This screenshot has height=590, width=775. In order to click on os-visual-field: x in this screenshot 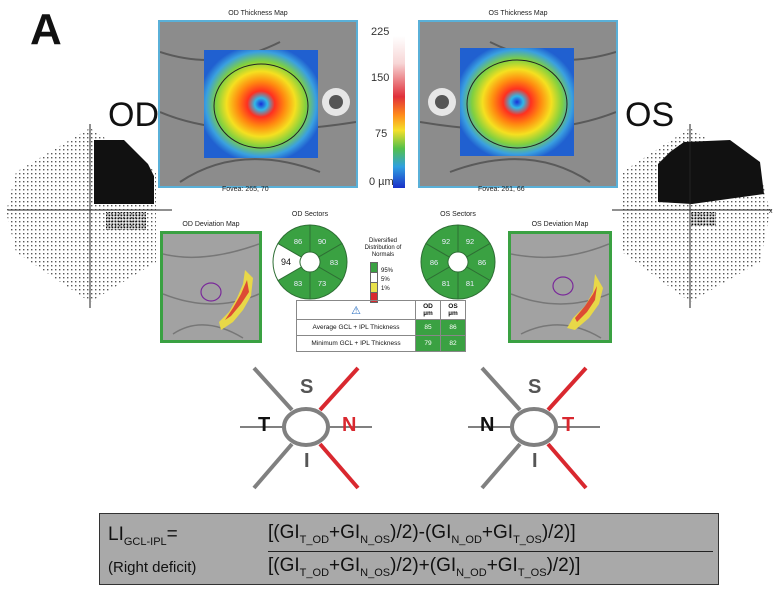, I will do `click(692, 212)`.